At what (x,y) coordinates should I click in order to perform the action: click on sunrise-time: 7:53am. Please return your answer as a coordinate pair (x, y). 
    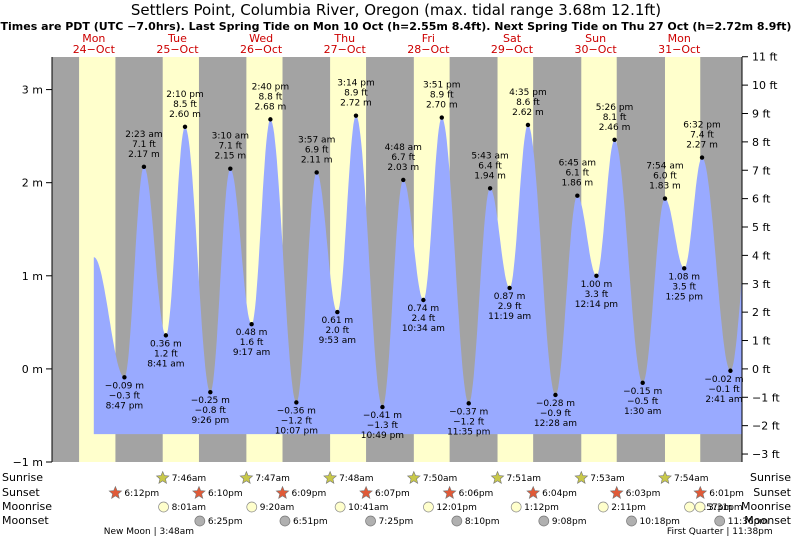
    Looking at the image, I should click on (607, 479).